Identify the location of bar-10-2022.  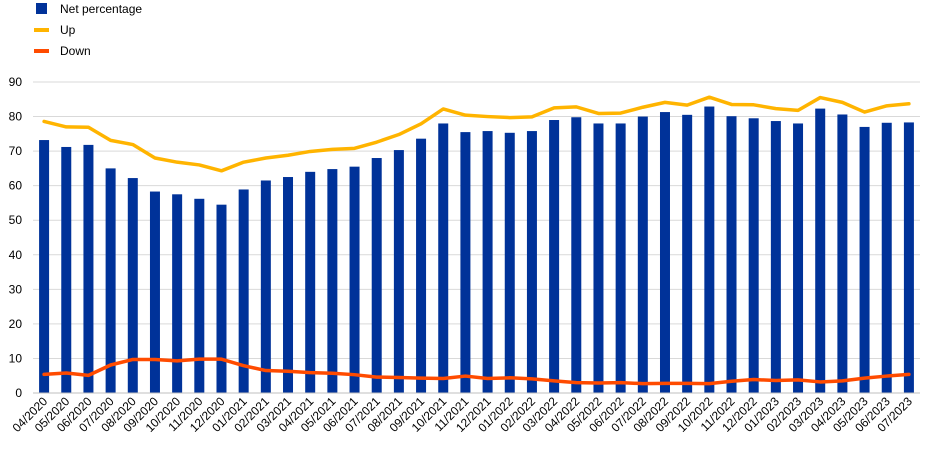
(709, 249).